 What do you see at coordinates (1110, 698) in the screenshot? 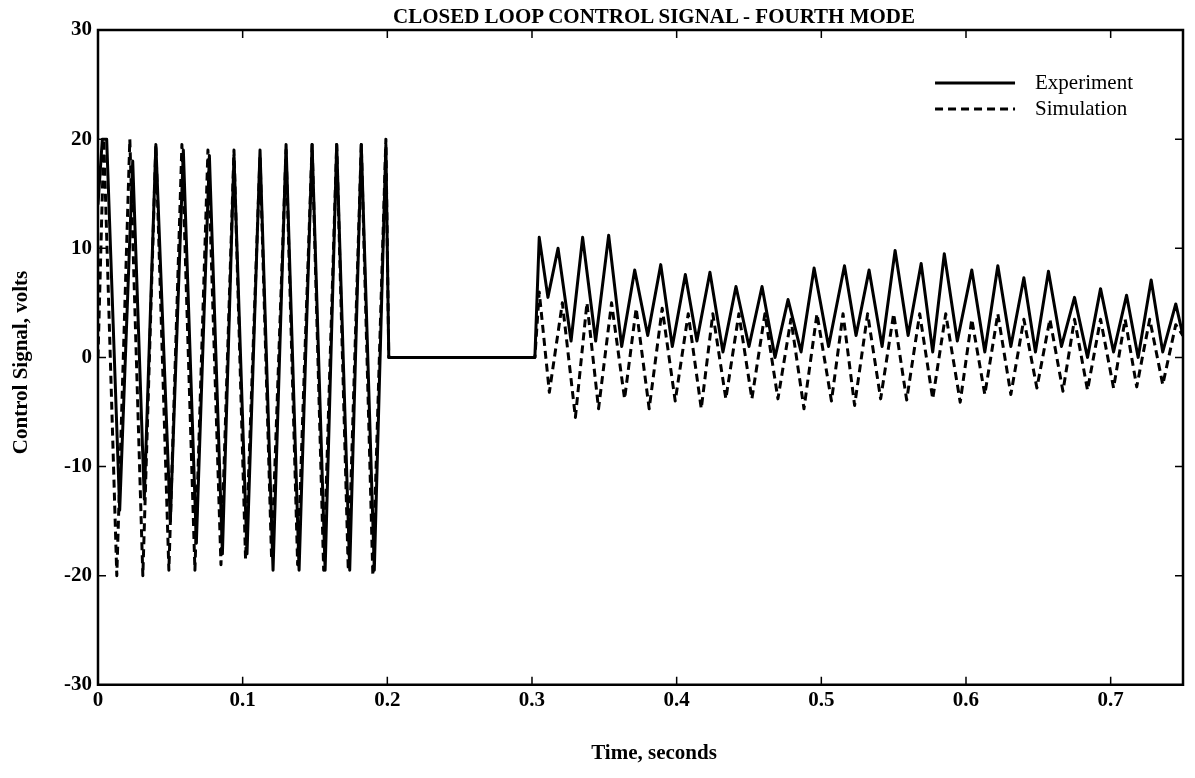
I see `x-tick-label: 0.7` at bounding box center [1110, 698].